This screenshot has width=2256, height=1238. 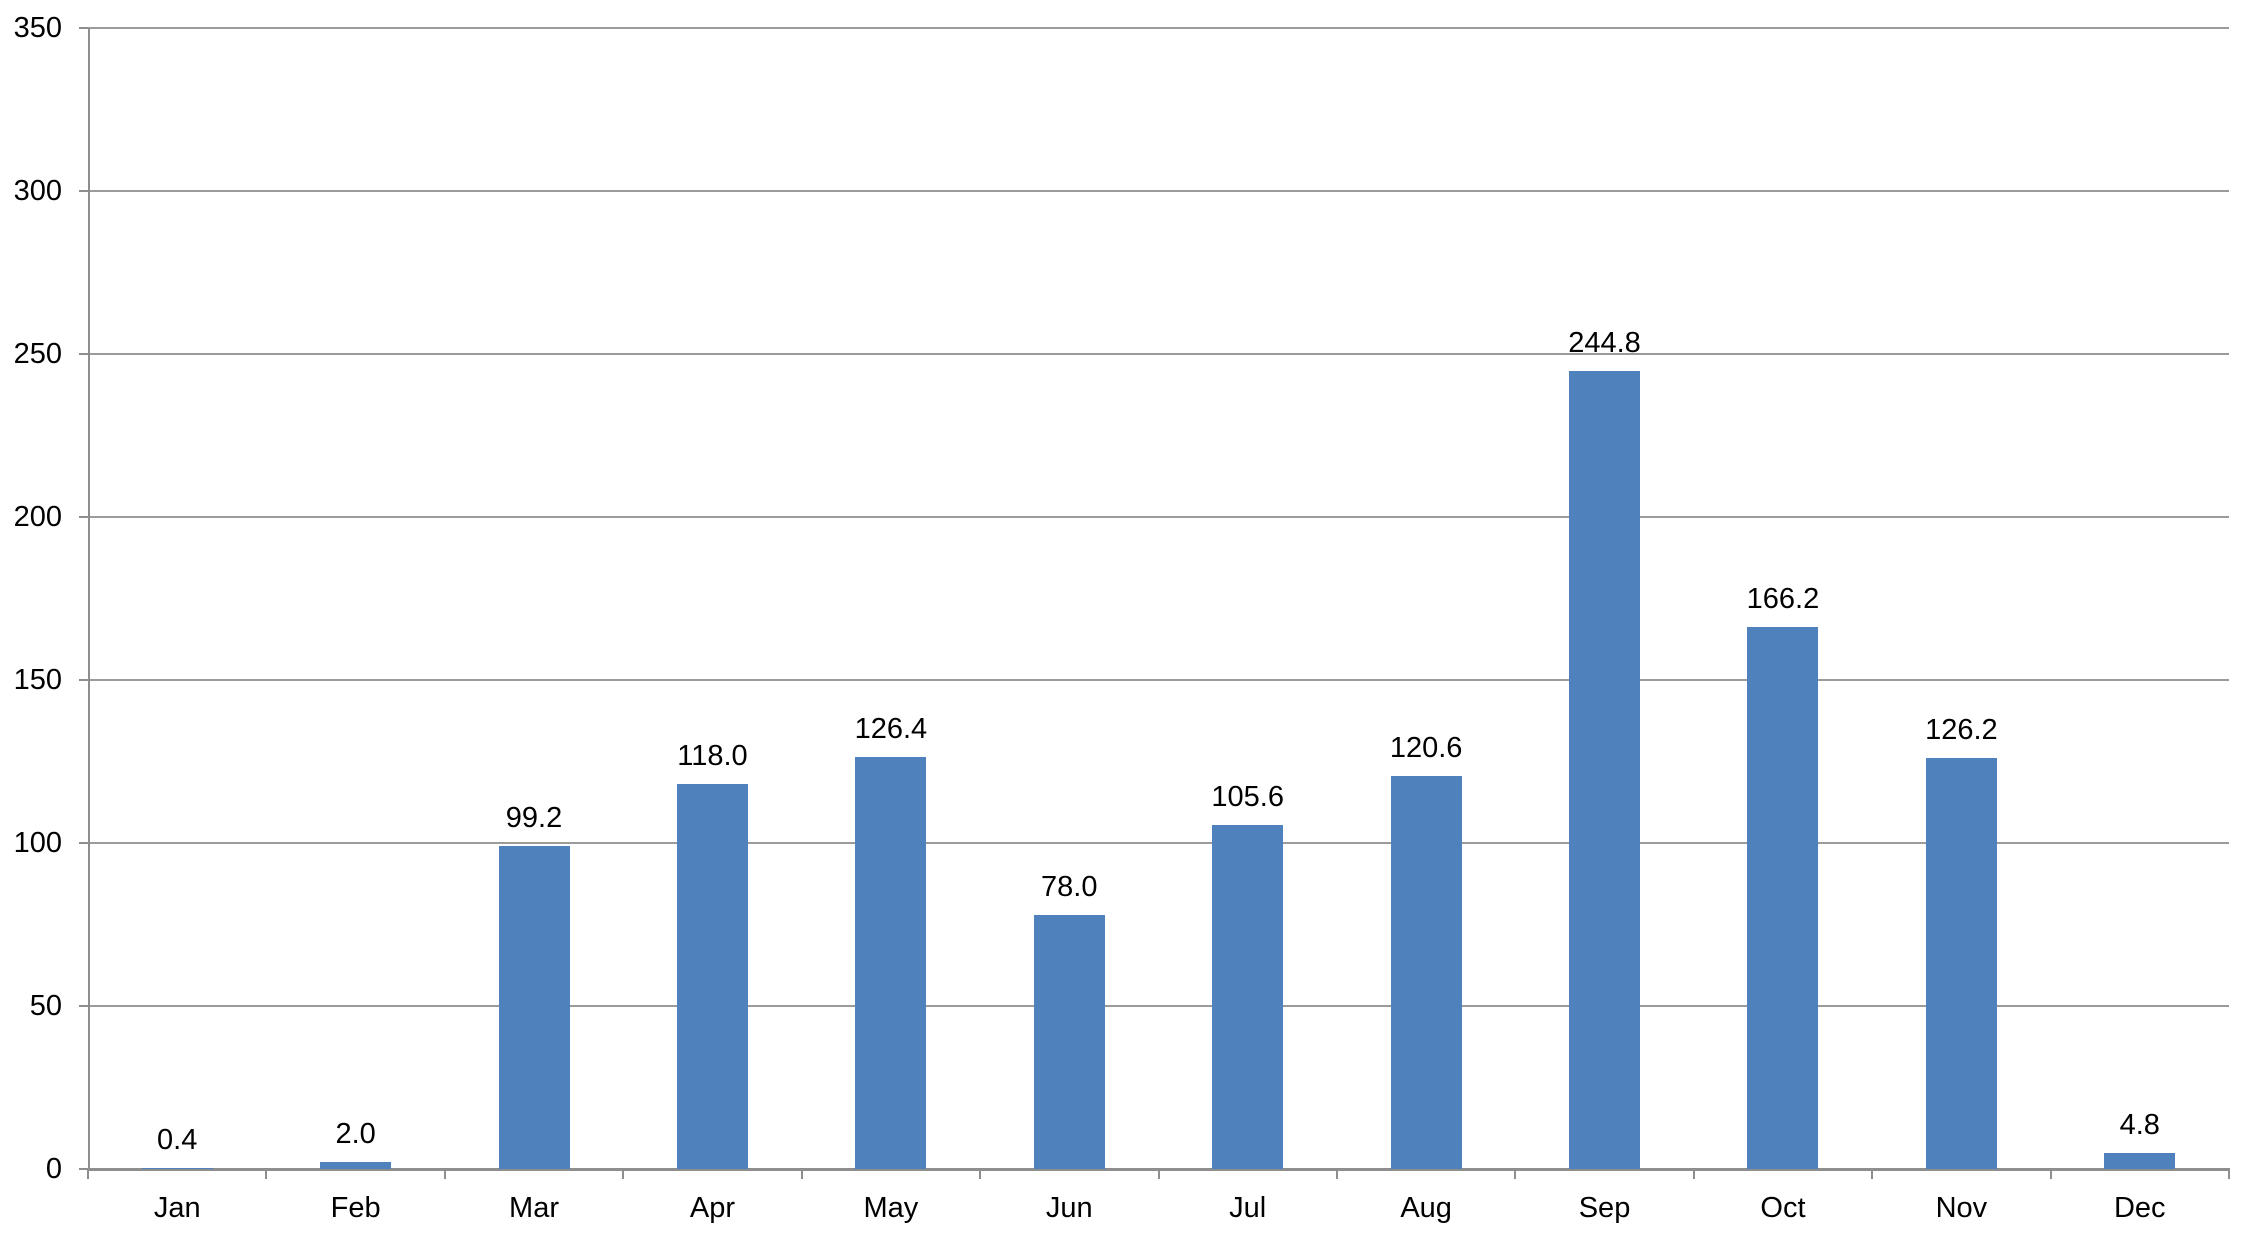 I want to click on data-label-feb: 2.0, so click(x=355, y=1134).